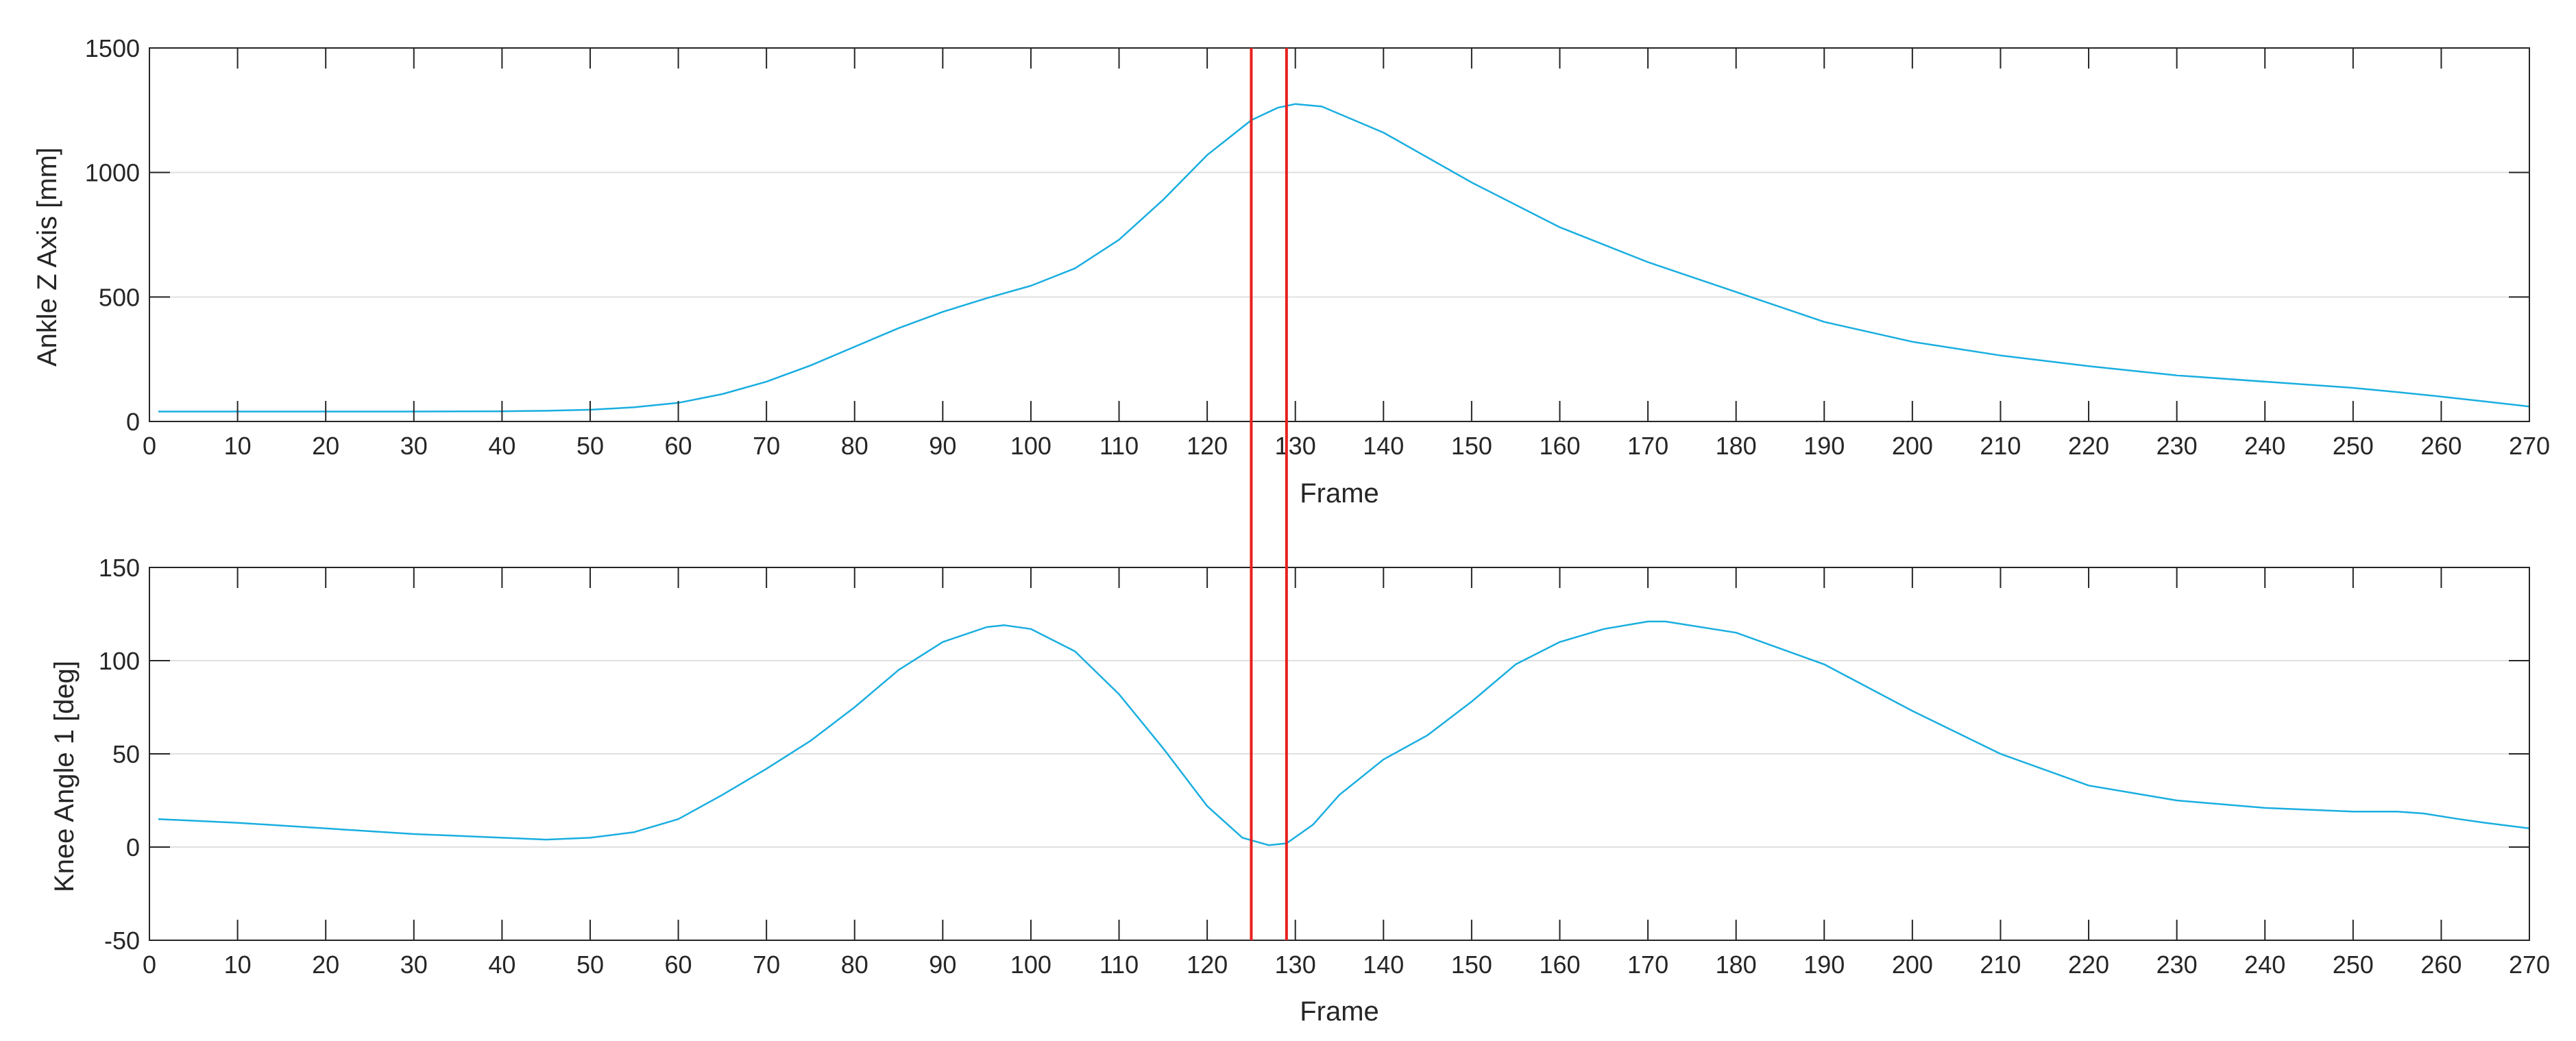 The height and width of the screenshot is (1041, 2576). Describe the element at coordinates (1471, 965) in the screenshot. I see `x-tick-label-knee-angle: 150` at that location.